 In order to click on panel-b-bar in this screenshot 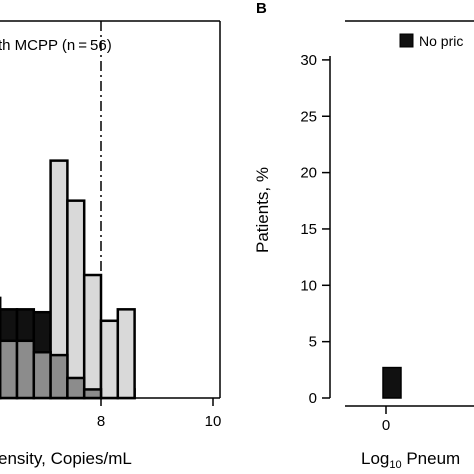, I will do `click(392, 382)`.